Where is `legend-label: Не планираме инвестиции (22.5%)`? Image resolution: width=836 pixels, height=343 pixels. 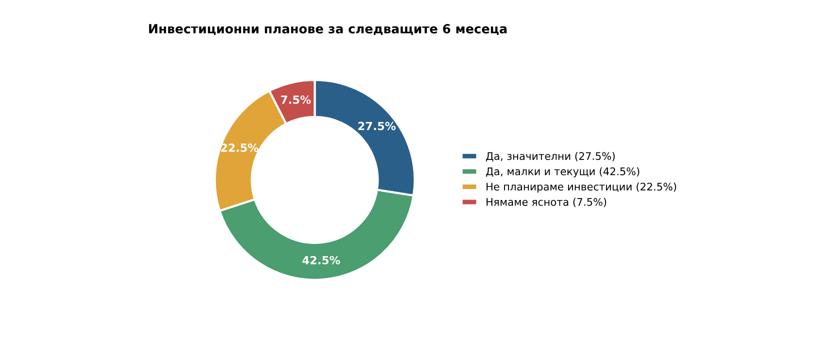 legend-label: Не планираме инвестиции (22.5%) is located at coordinates (581, 187).